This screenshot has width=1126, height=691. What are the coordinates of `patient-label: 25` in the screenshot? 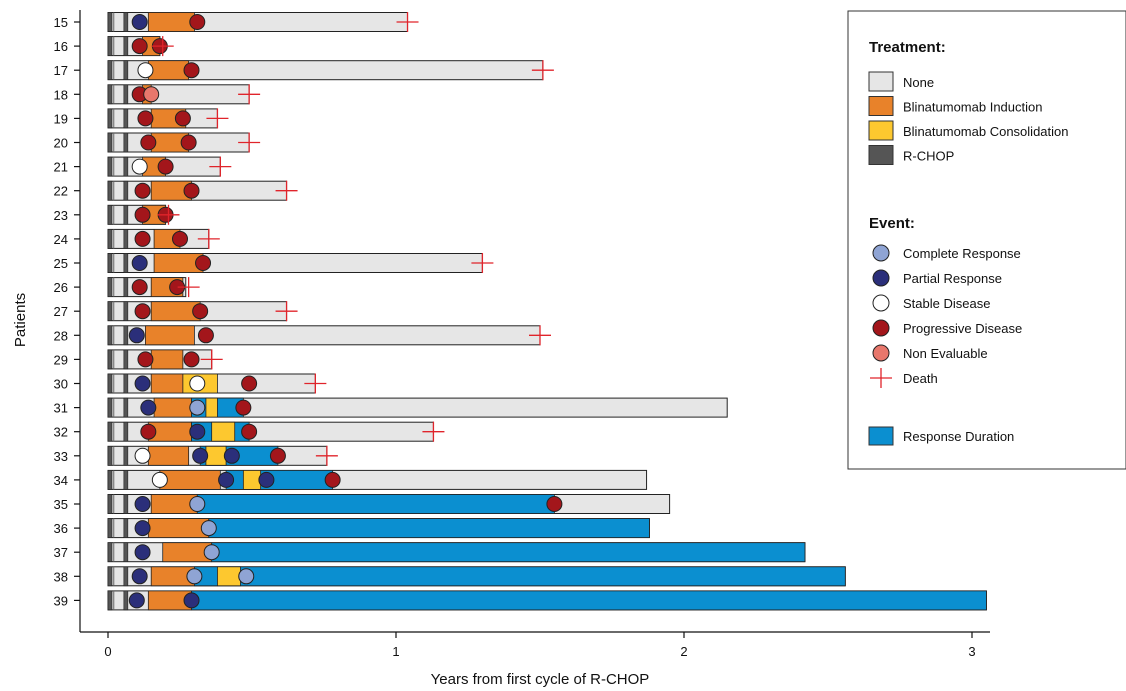 It's located at (61, 263).